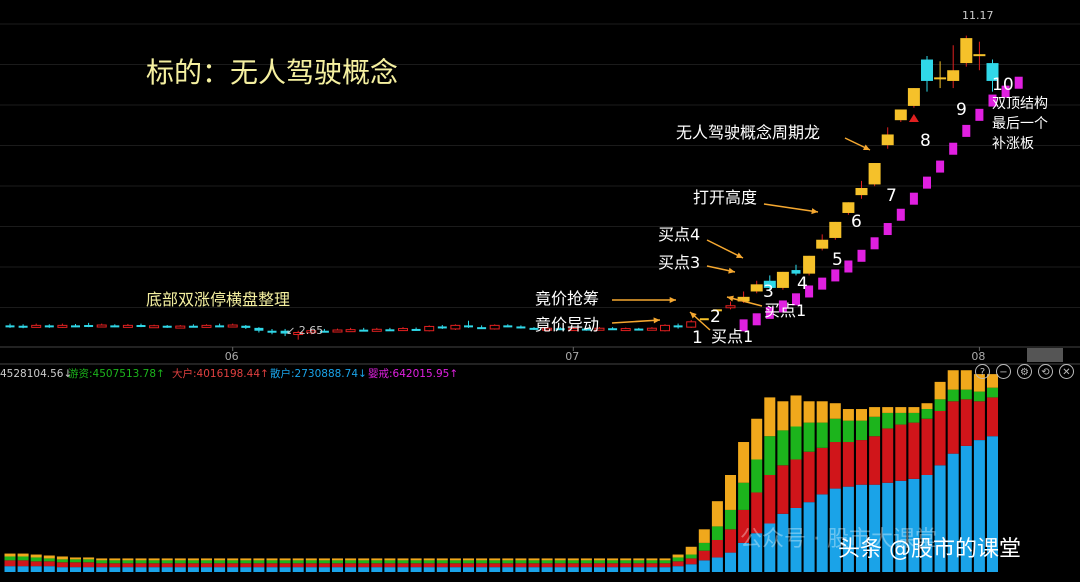  I want to click on board-number-10: 10, so click(1003, 85).